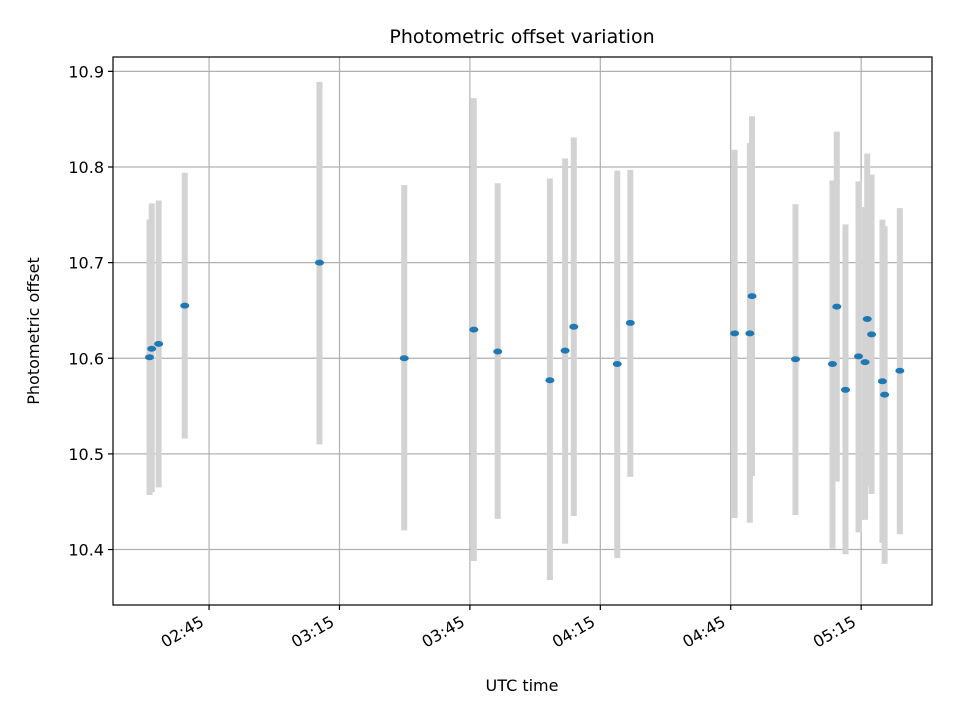 This screenshot has width=960, height=720. What do you see at coordinates (86, 263) in the screenshot?
I see `y-tick-label: 10.7` at bounding box center [86, 263].